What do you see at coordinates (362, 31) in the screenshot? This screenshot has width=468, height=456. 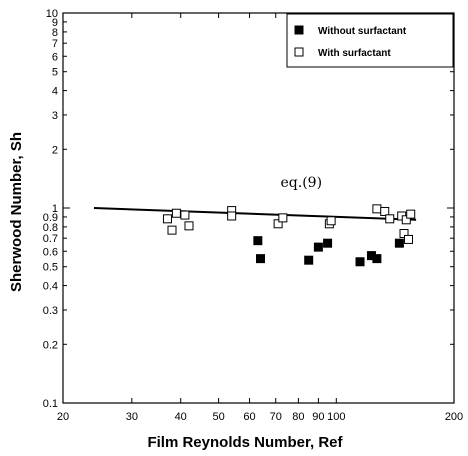 I see `legend-label: Without surfactant` at bounding box center [362, 31].